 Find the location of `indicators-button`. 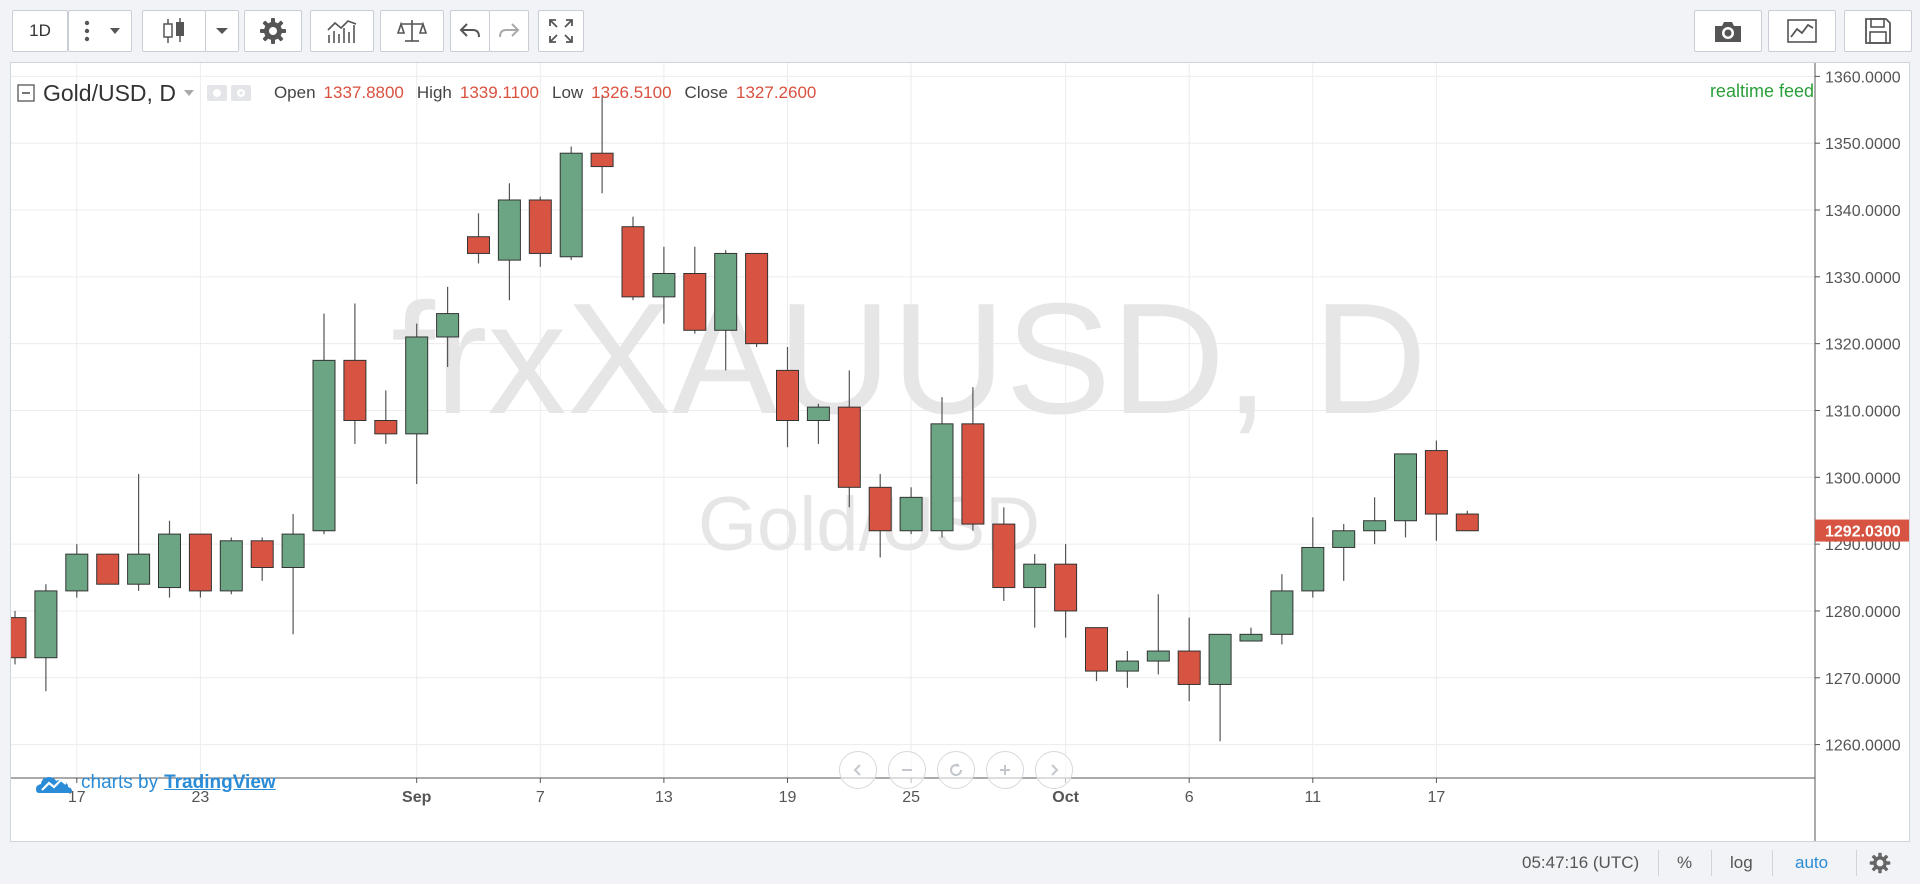

indicators-button is located at coordinates (342, 31).